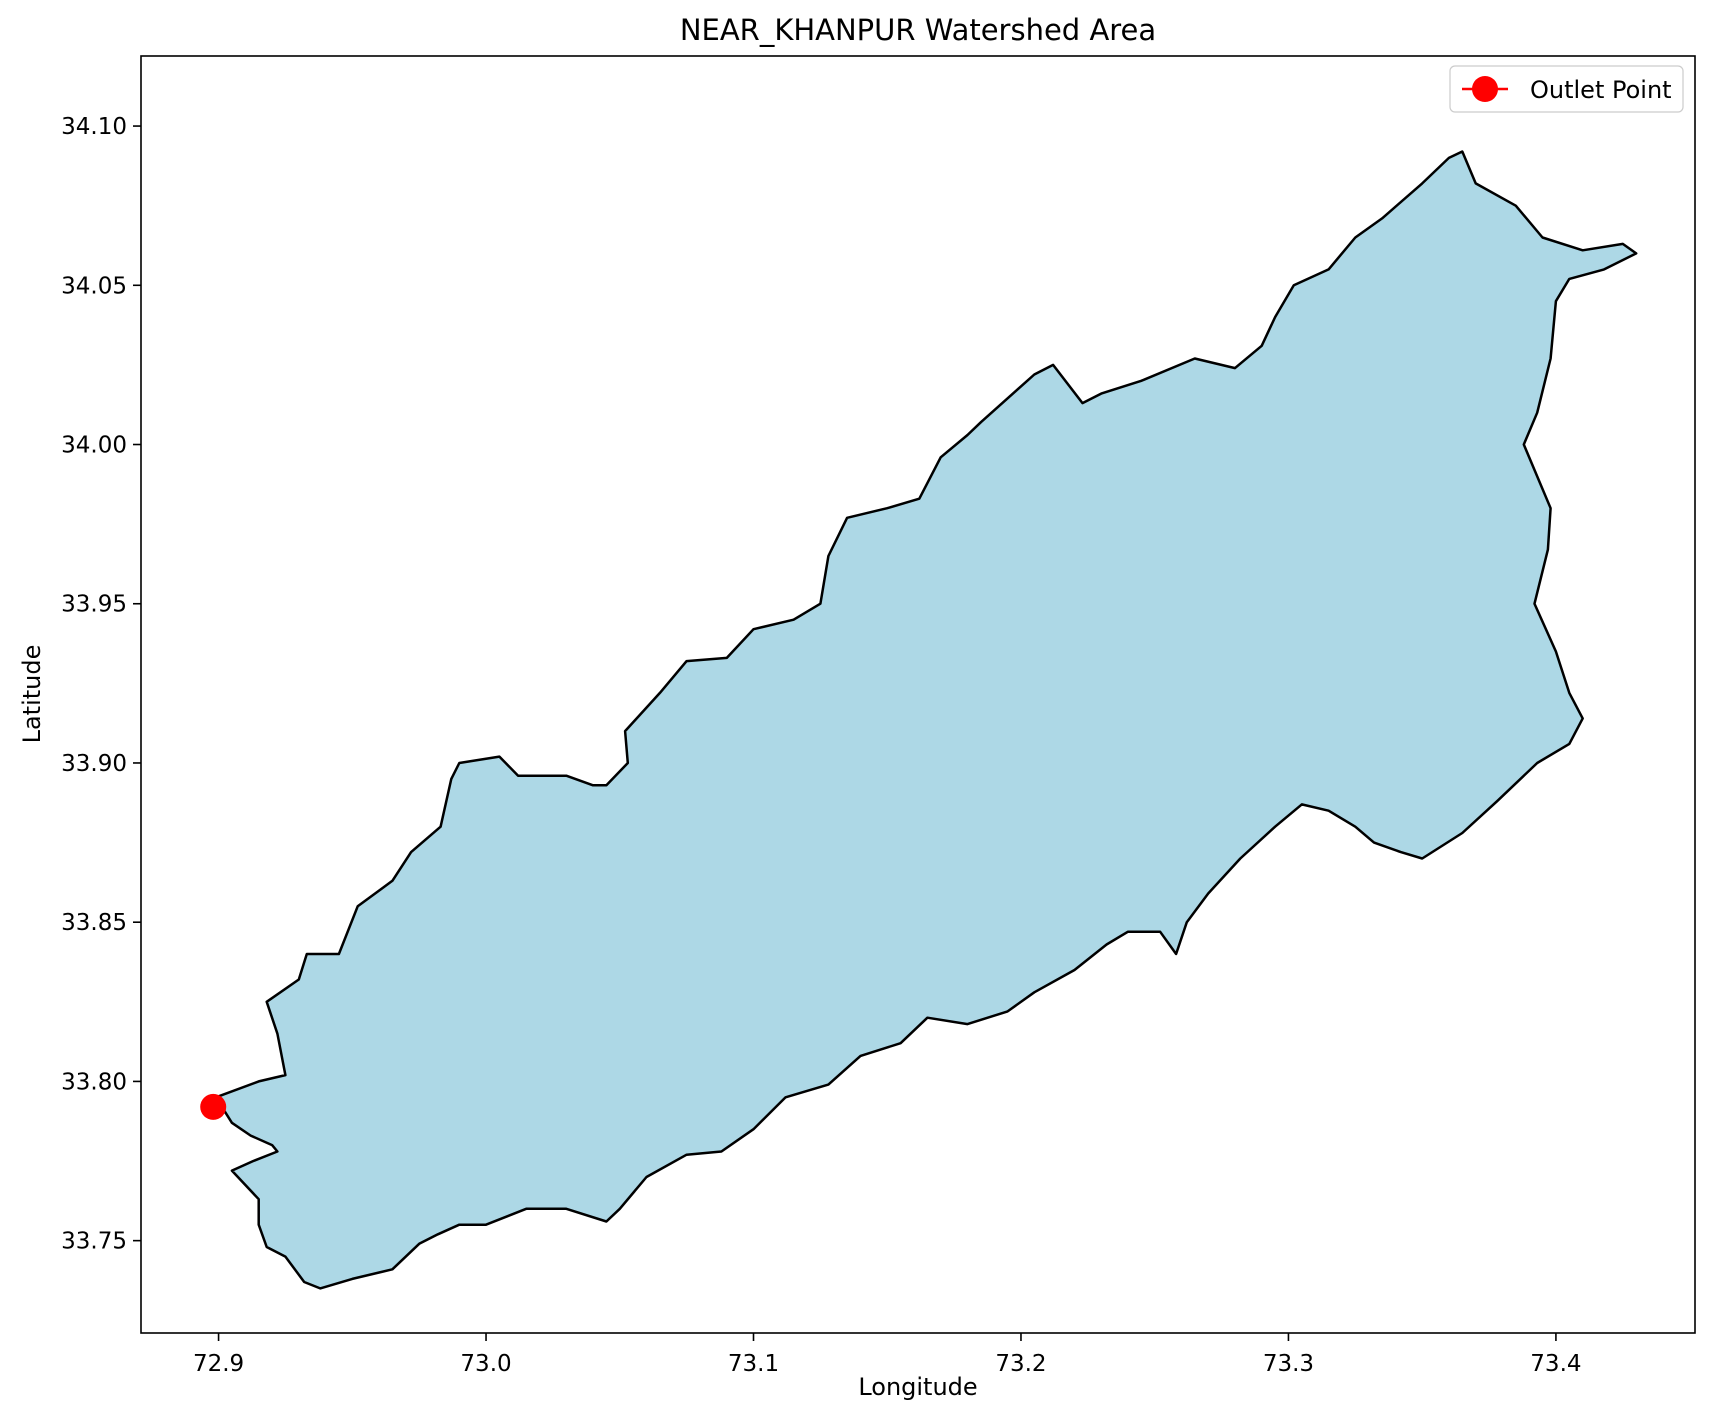 Image resolution: width=1712 pixels, height=1417 pixels. Describe the element at coordinates (1020, 1364) in the screenshot. I see `x-tick-label: 73.2` at that location.